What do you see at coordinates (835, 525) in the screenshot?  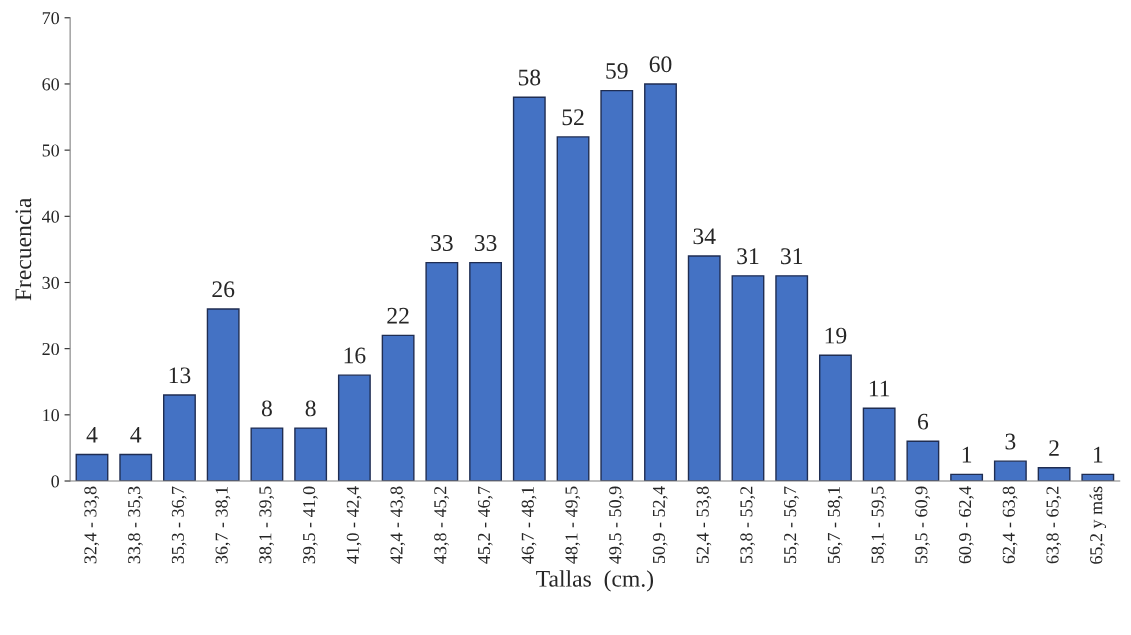 I see `x-tick-label: 56,7 - 58,1` at bounding box center [835, 525].